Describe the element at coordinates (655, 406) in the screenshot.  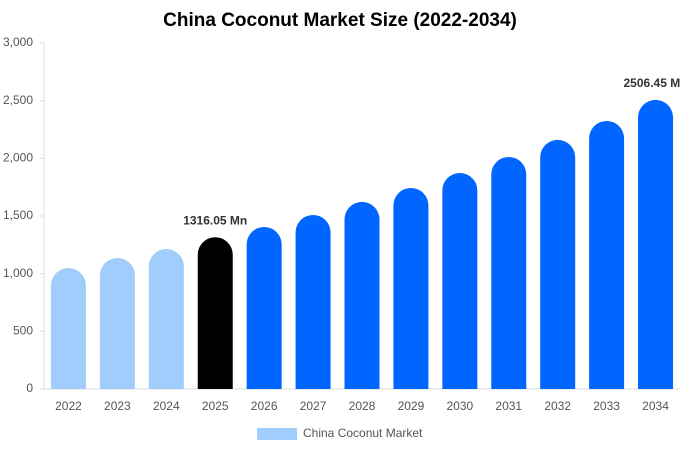
I see `x-tick-label: 2034` at that location.